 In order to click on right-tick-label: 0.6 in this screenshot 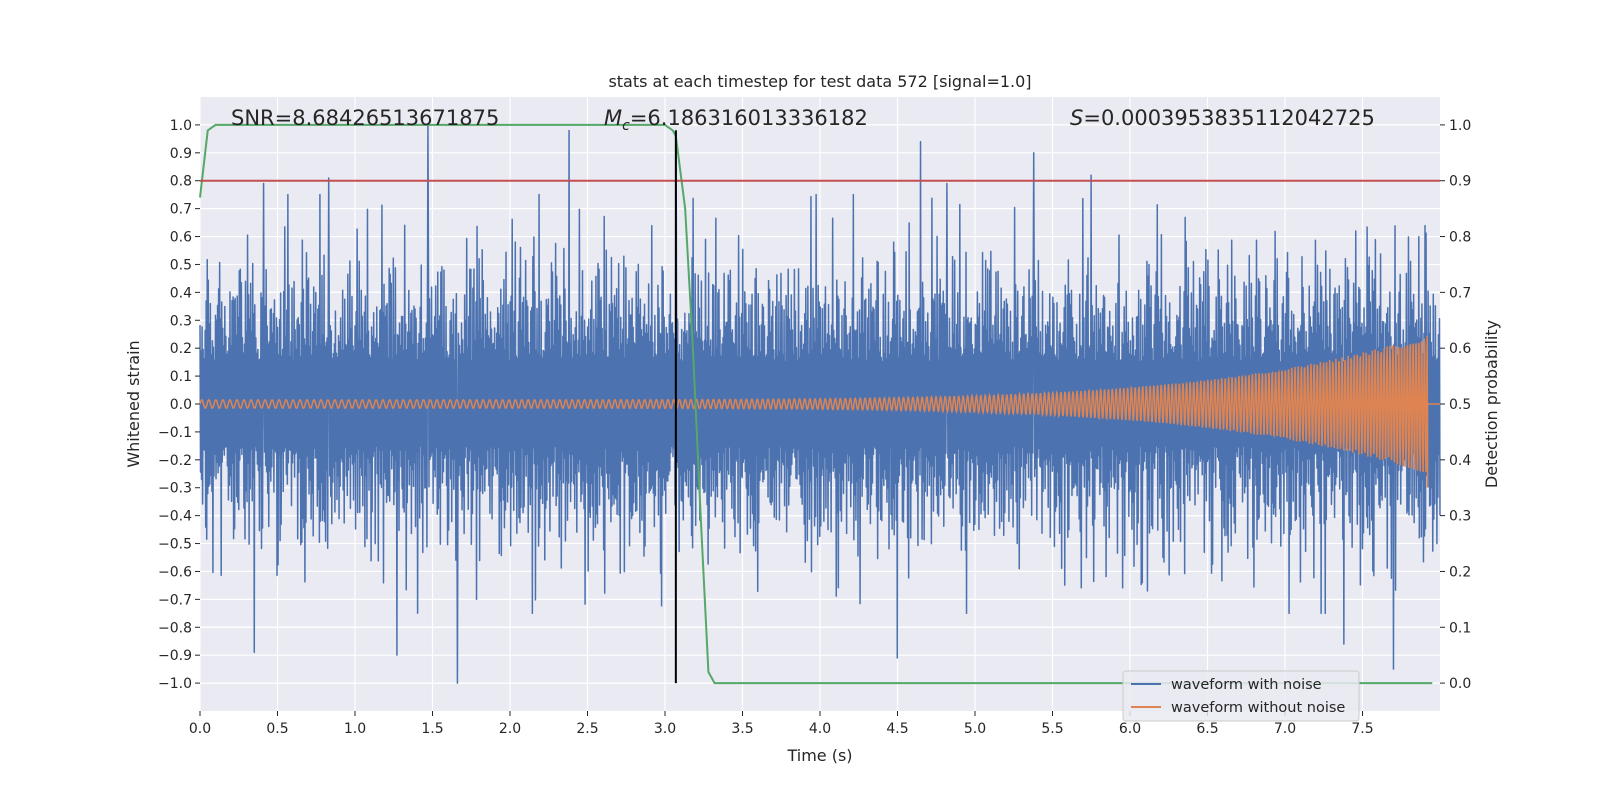, I will do `click(1460, 349)`.